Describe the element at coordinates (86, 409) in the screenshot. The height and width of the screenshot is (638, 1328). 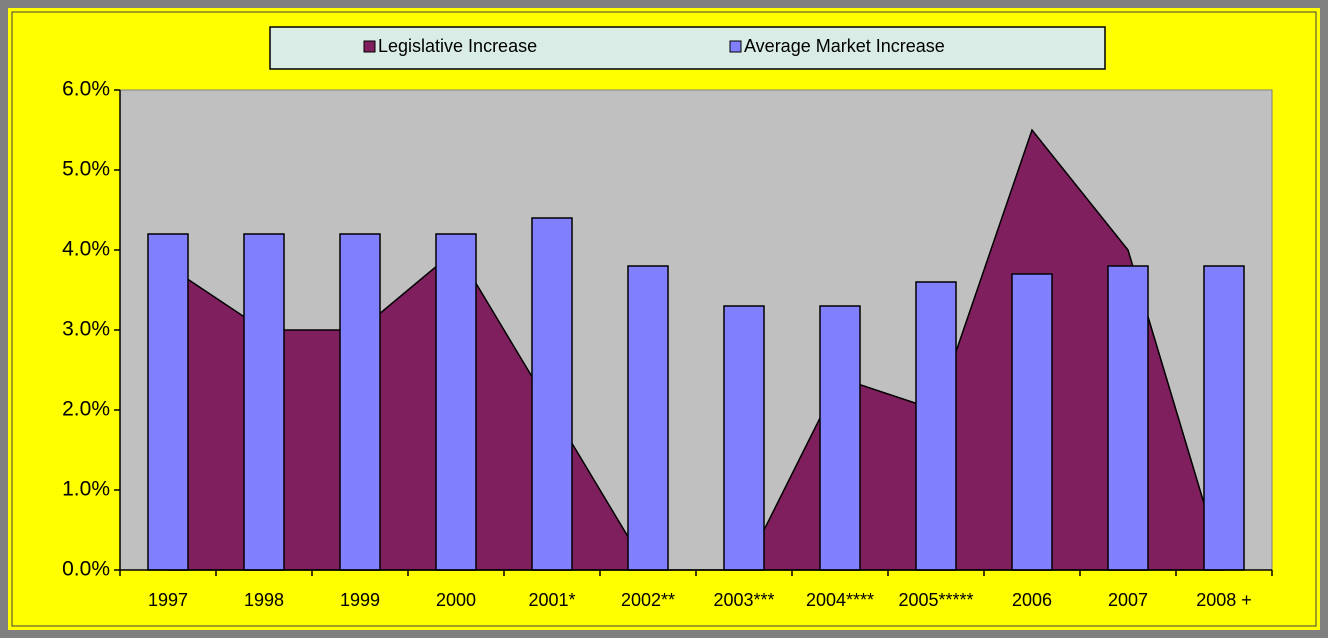
I see `y-tick-label: 2.0%` at that location.